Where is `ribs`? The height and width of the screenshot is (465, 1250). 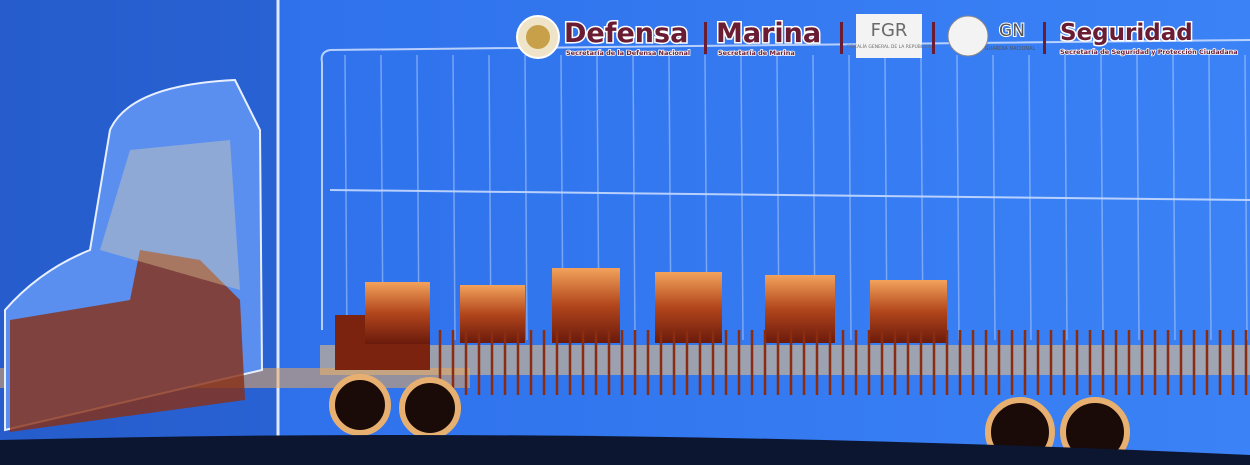 ribs is located at coordinates (843, 362).